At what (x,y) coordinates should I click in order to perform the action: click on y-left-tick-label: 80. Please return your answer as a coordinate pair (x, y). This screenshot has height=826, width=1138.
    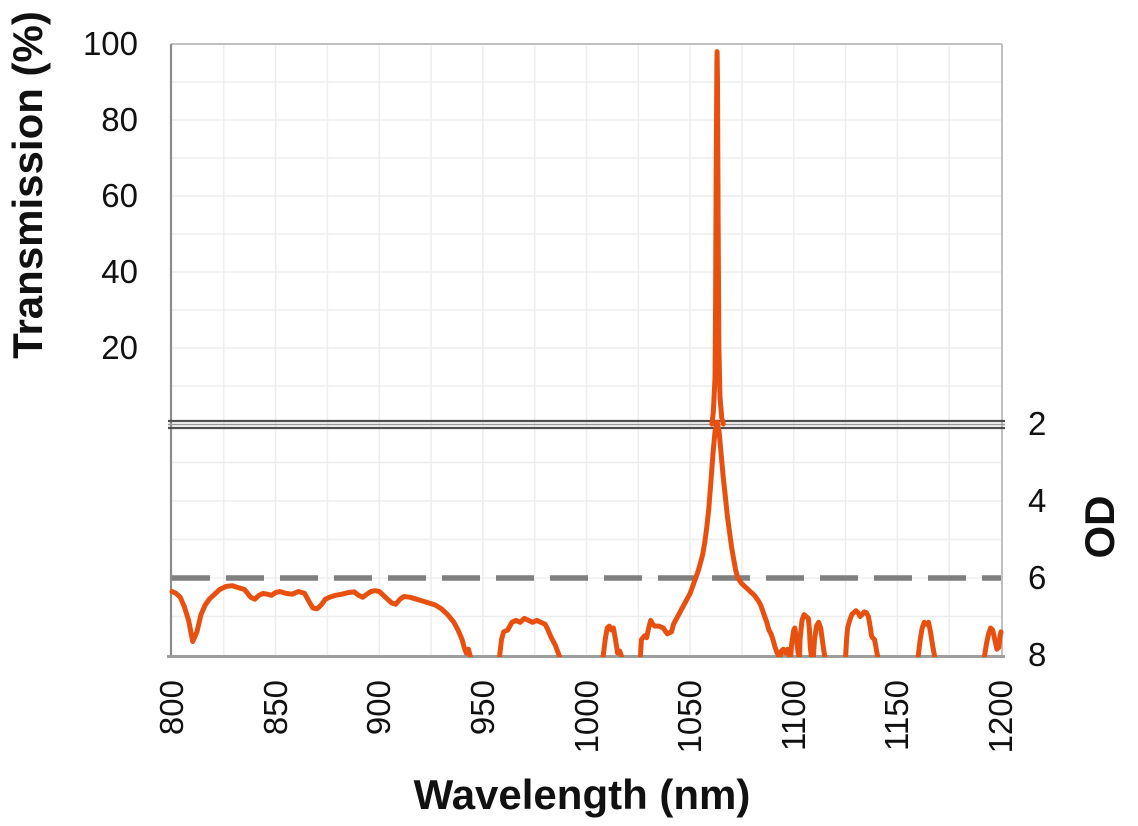
    Looking at the image, I should click on (119, 119).